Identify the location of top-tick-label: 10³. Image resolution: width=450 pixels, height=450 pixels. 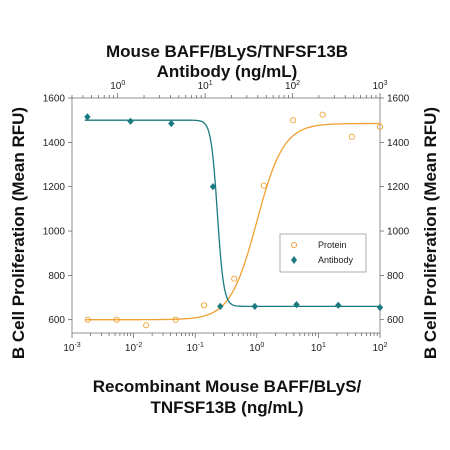
(379, 86).